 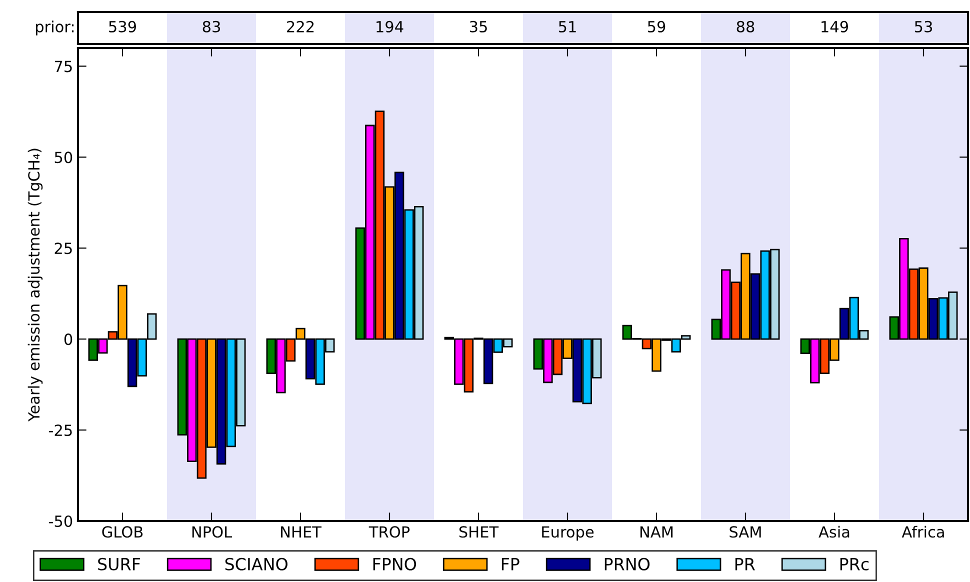 I want to click on x-tick-label: NHET, so click(x=301, y=532).